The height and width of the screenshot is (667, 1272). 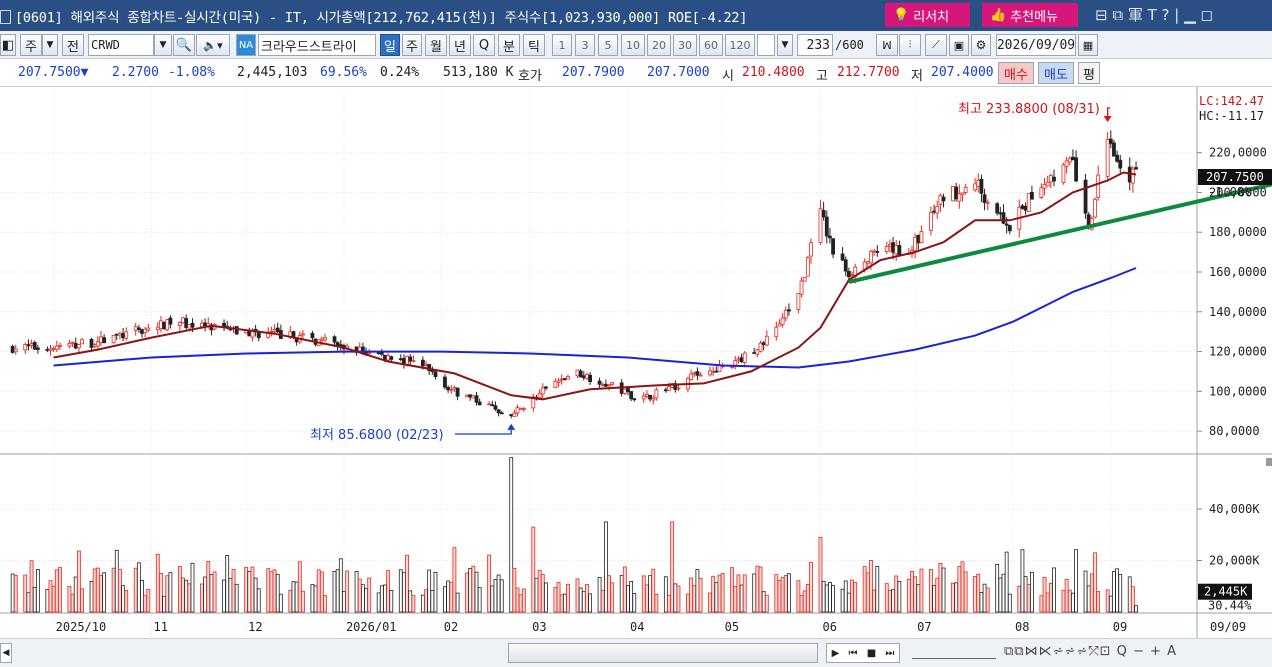 I want to click on gear-icon: ⚙, so click(x=981, y=45).